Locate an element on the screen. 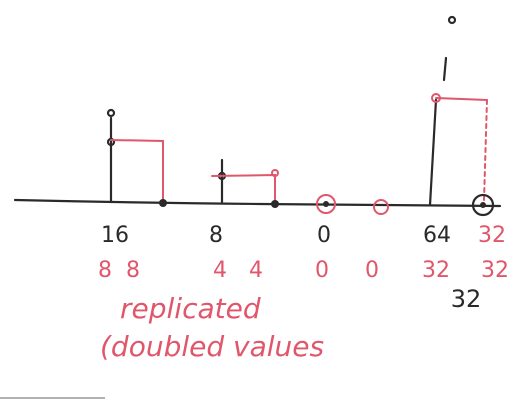 The height and width of the screenshot is (402, 523). top-label: 64 is located at coordinates (437, 235).